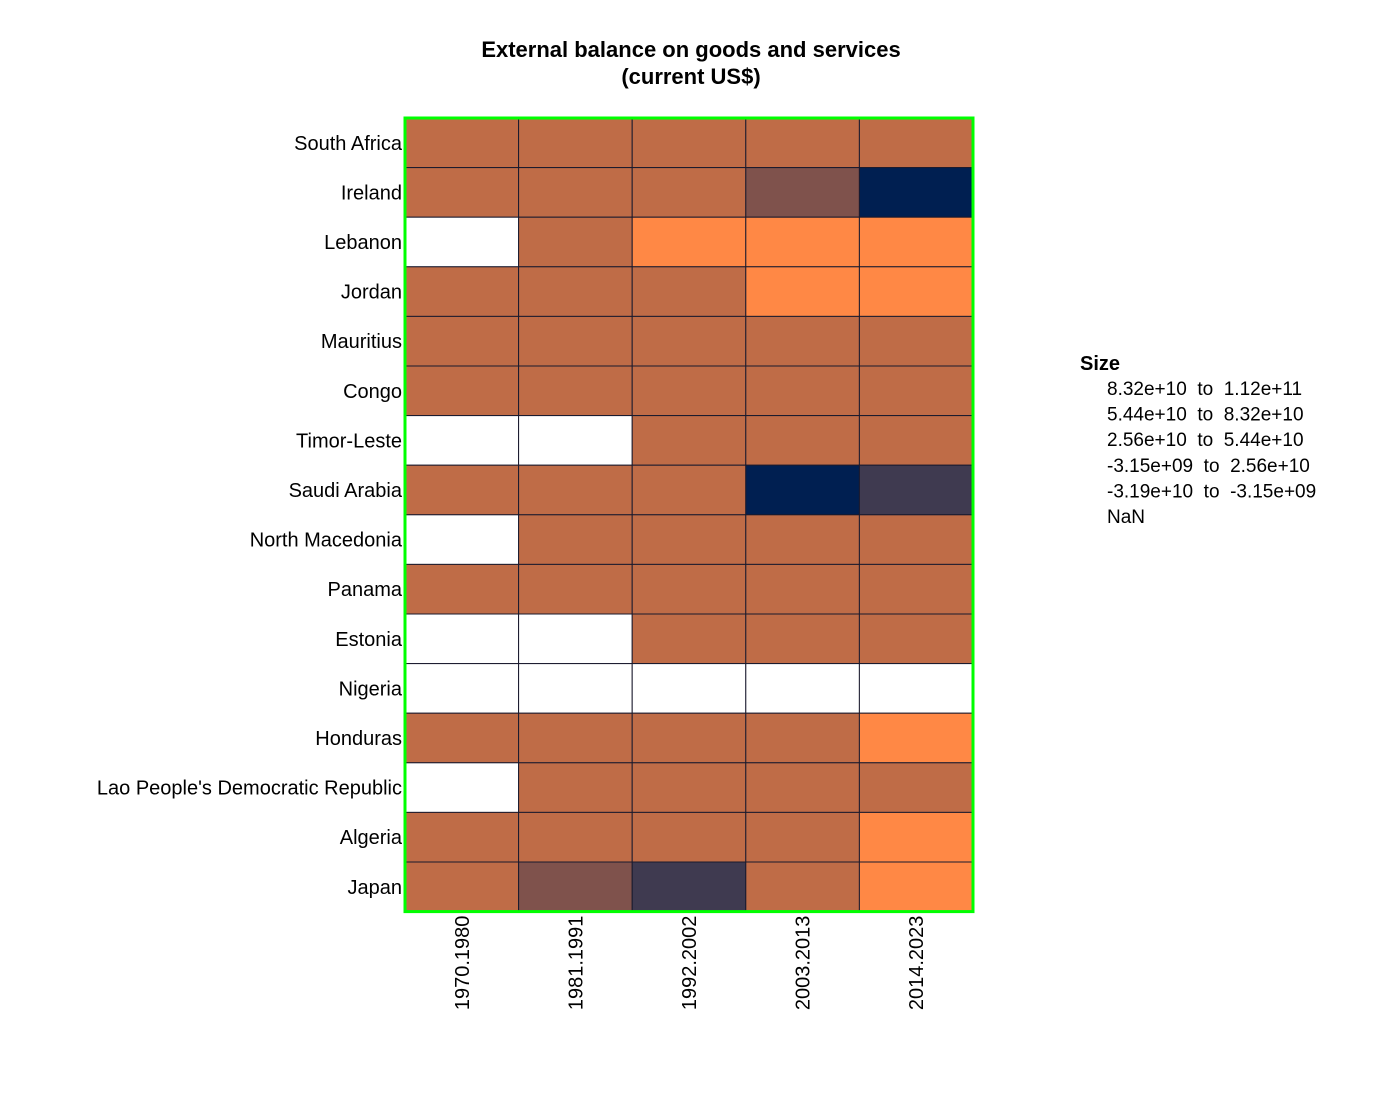 This screenshot has width=1400, height=1100. What do you see at coordinates (365, 590) in the screenshot?
I see `row-label: Panama` at bounding box center [365, 590].